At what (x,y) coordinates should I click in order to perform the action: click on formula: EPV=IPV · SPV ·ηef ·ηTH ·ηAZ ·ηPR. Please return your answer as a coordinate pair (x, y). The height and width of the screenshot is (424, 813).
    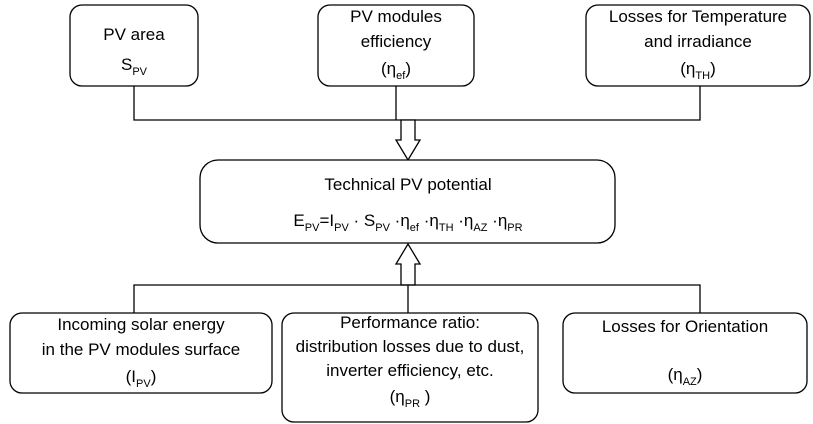
    Looking at the image, I should click on (407, 222).